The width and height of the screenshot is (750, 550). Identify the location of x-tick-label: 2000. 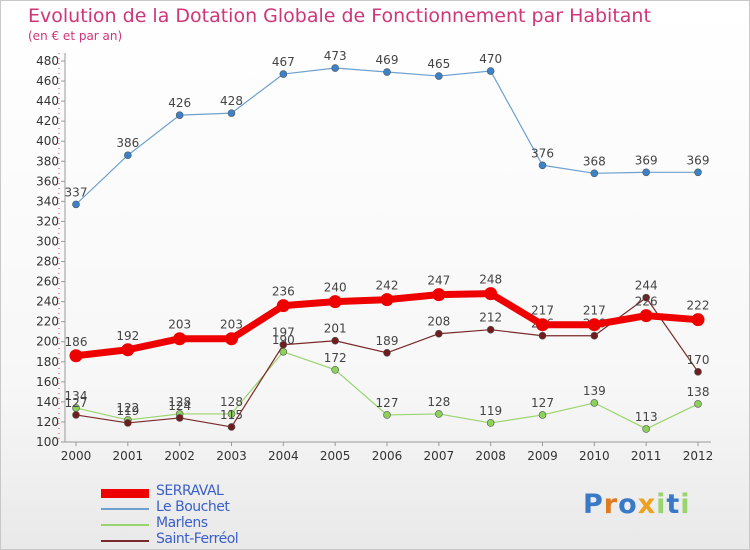
(76, 456).